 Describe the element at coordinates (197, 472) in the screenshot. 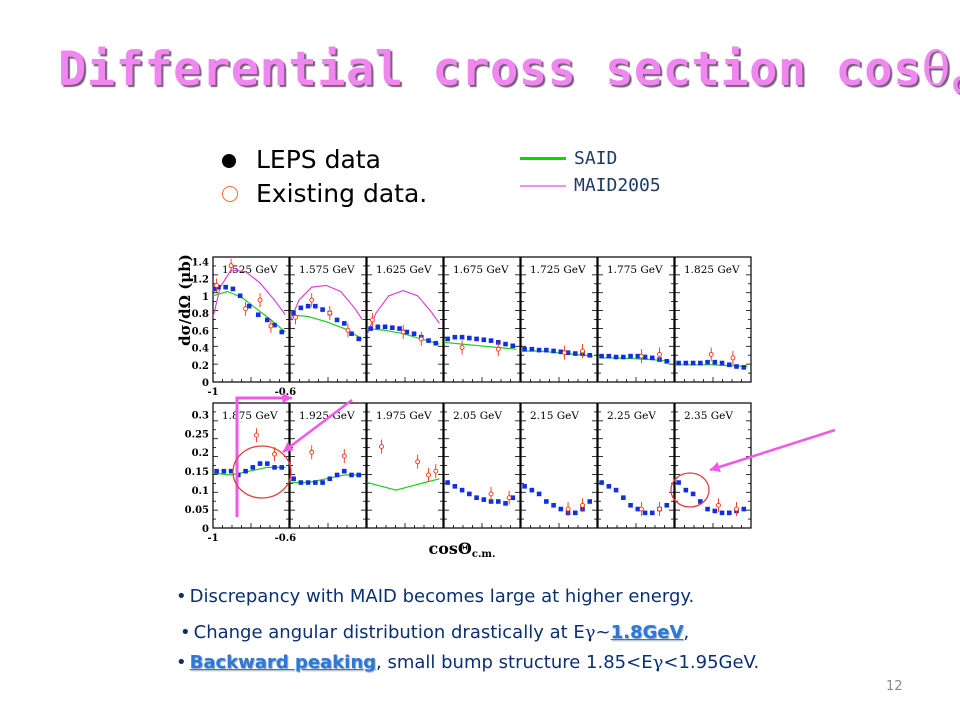

I see `y-tick-label: 0.15` at that location.